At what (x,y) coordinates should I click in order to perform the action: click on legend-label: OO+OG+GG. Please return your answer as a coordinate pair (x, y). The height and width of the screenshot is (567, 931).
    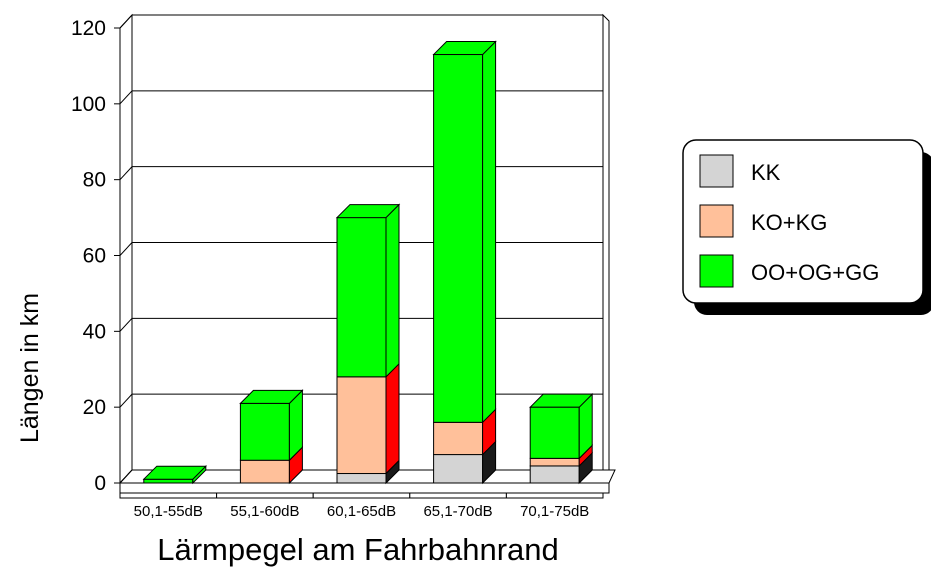
    Looking at the image, I should click on (815, 272).